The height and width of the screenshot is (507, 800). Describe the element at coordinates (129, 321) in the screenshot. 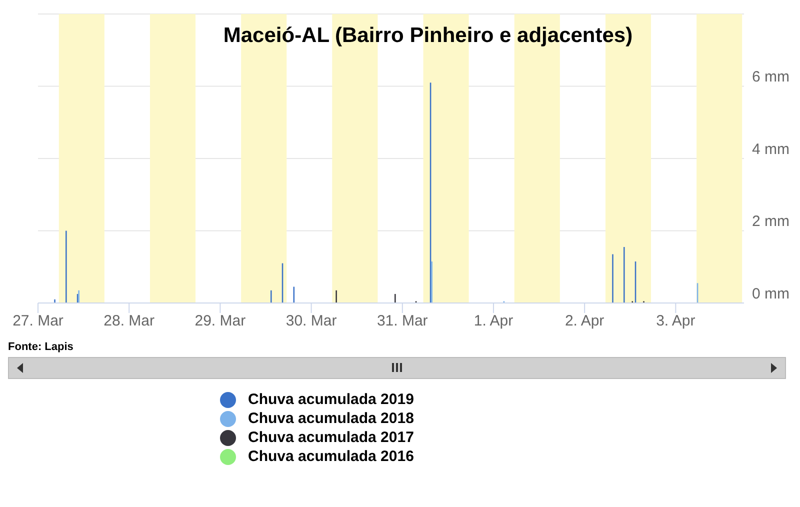

I see `x-tick-label: 28. Mar` at that location.